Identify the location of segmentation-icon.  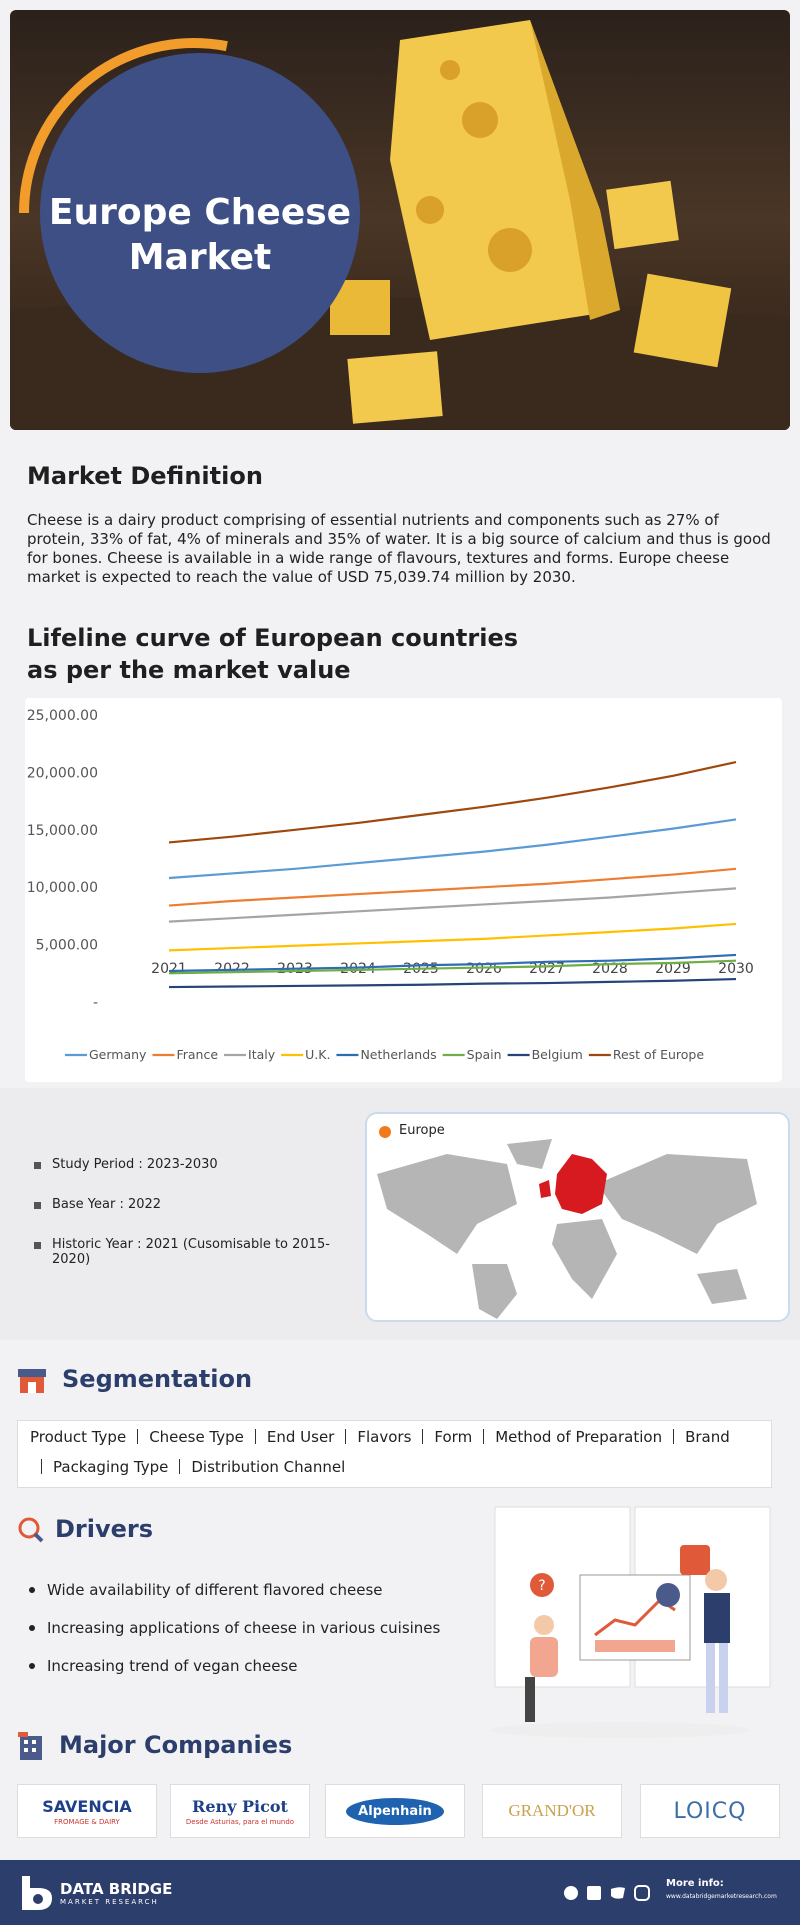
(32, 1381).